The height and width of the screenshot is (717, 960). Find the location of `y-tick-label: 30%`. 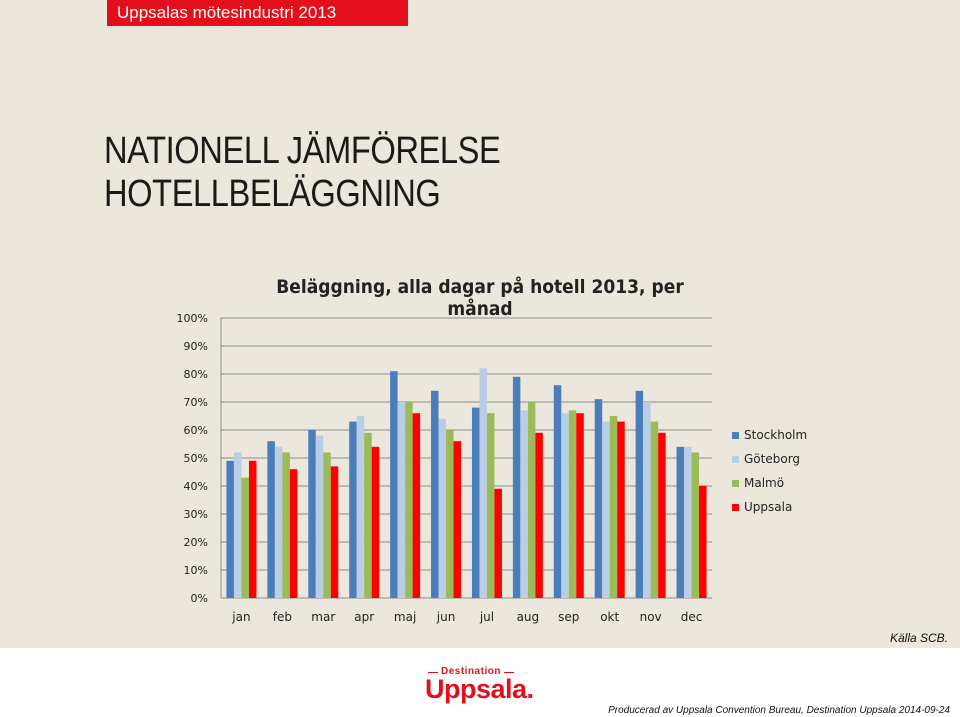

y-tick-label: 30% is located at coordinates (196, 514).